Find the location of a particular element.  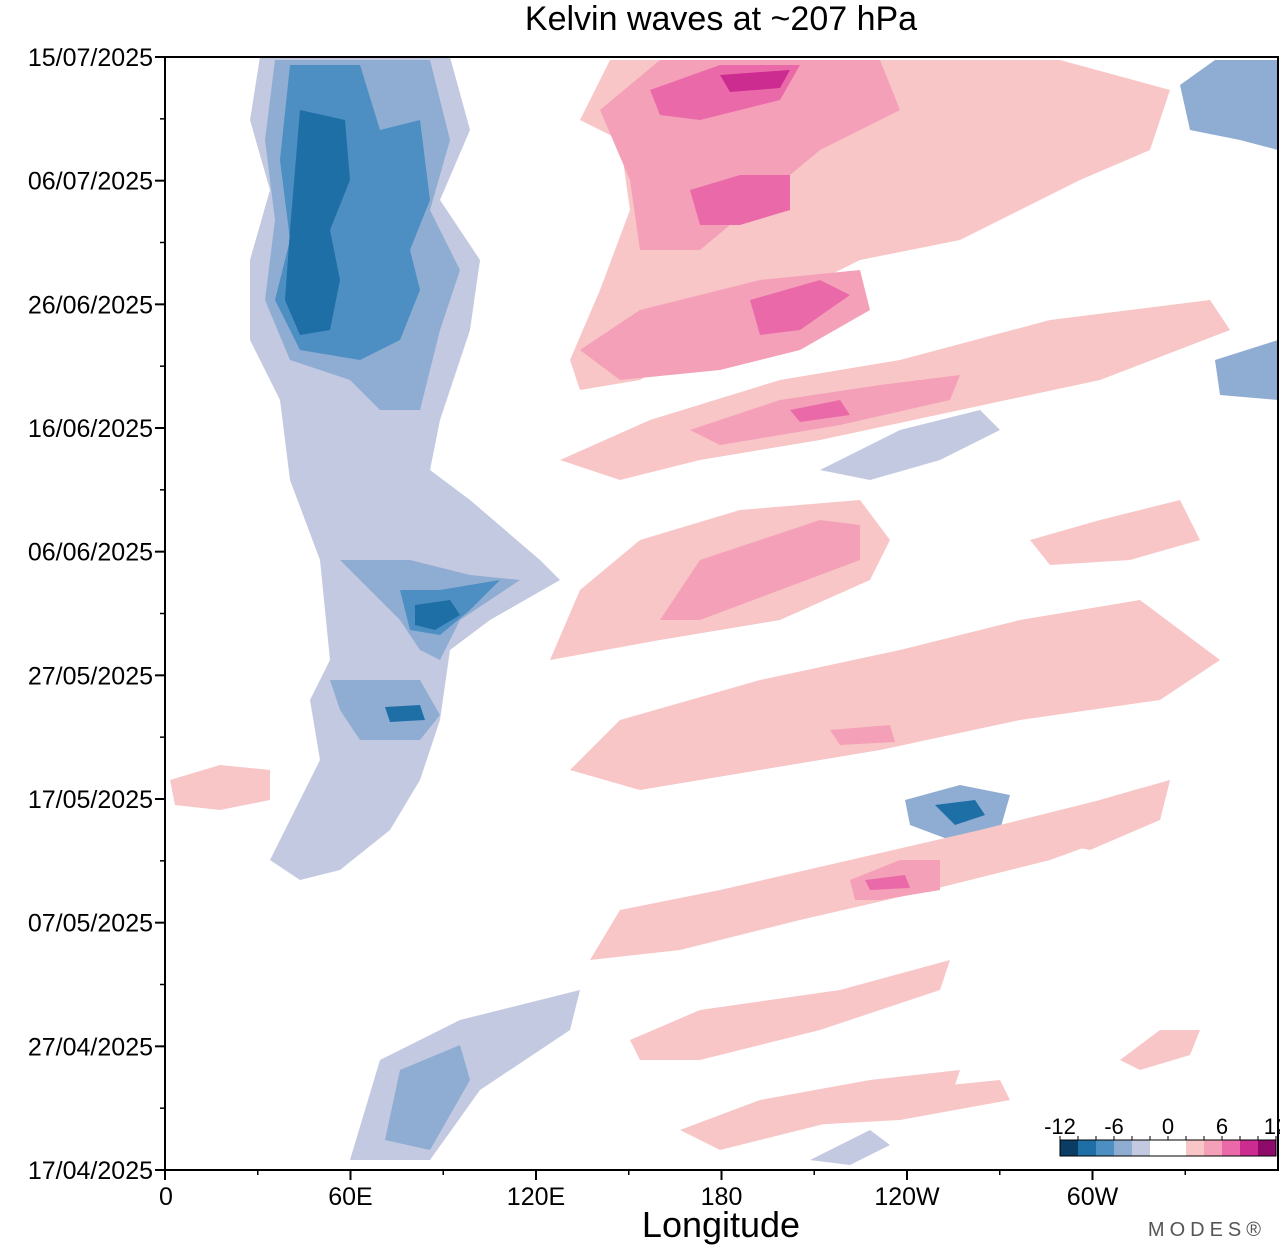

chart-title: Kelvin waves at ~207 hPa is located at coordinates (721, 19).